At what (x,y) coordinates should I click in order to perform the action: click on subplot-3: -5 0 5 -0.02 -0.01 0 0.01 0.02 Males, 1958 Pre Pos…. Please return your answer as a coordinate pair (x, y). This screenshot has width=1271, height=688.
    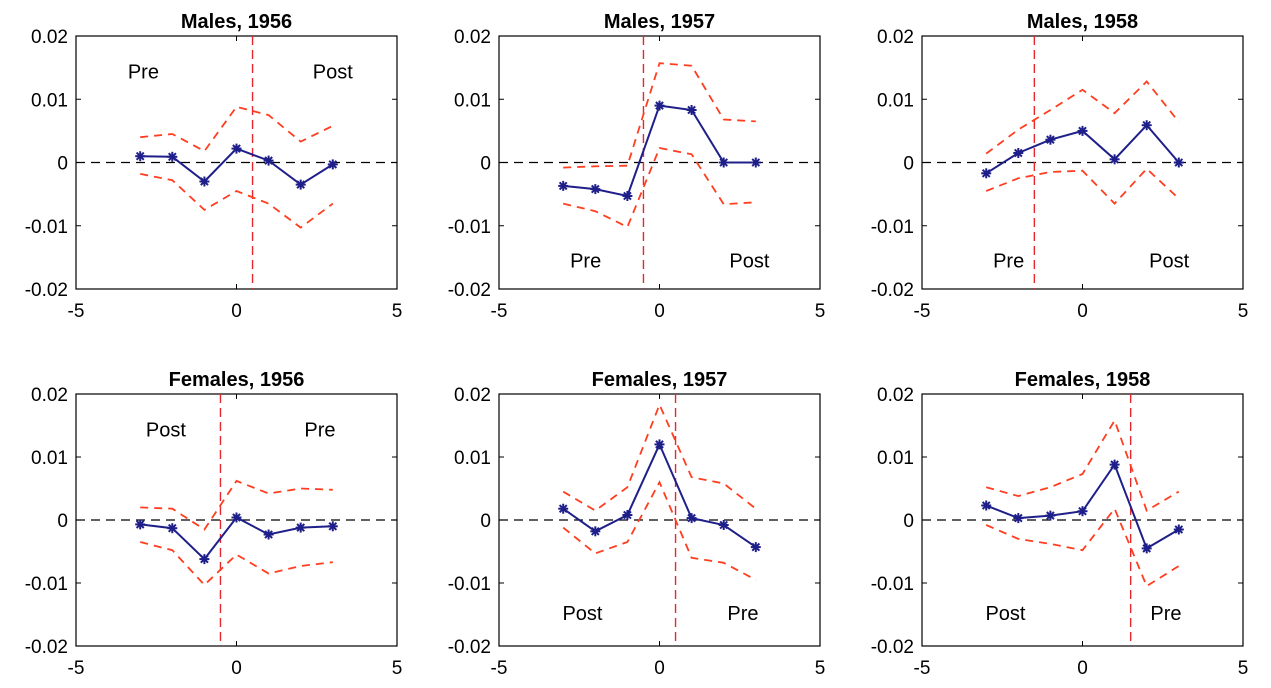
    Looking at the image, I should click on (1060, 166).